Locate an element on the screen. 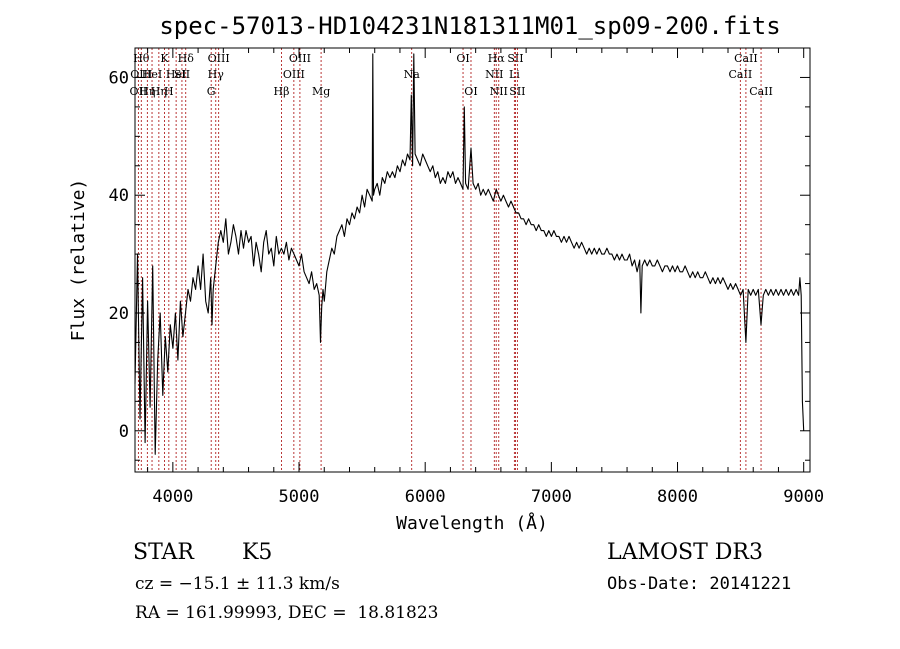  line-label-6-0: H is located at coordinates (169, 91).